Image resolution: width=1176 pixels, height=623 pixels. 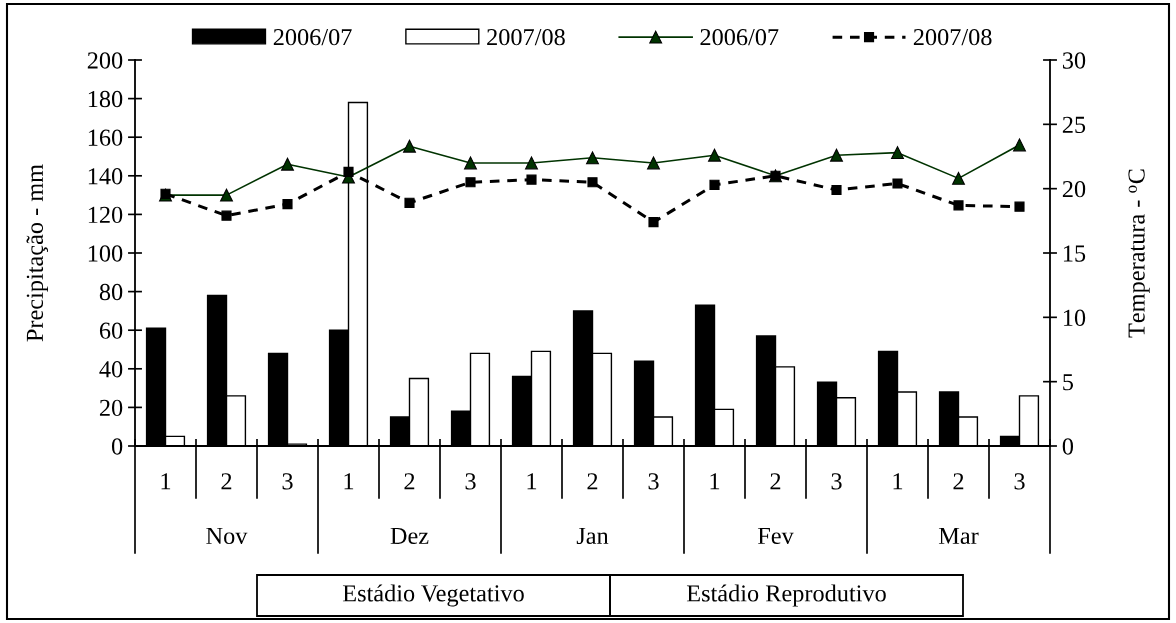 What do you see at coordinates (111, 292) in the screenshot?
I see `y-tick-label: 80` at bounding box center [111, 292].